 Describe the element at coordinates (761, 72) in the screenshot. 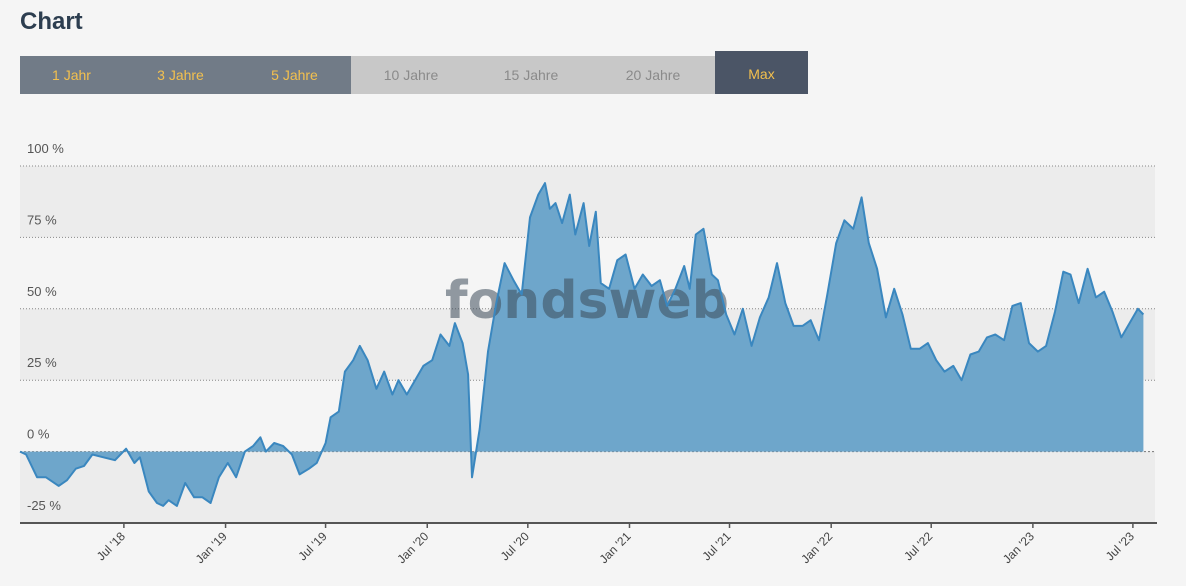

I see `tab-max: Max` at that location.